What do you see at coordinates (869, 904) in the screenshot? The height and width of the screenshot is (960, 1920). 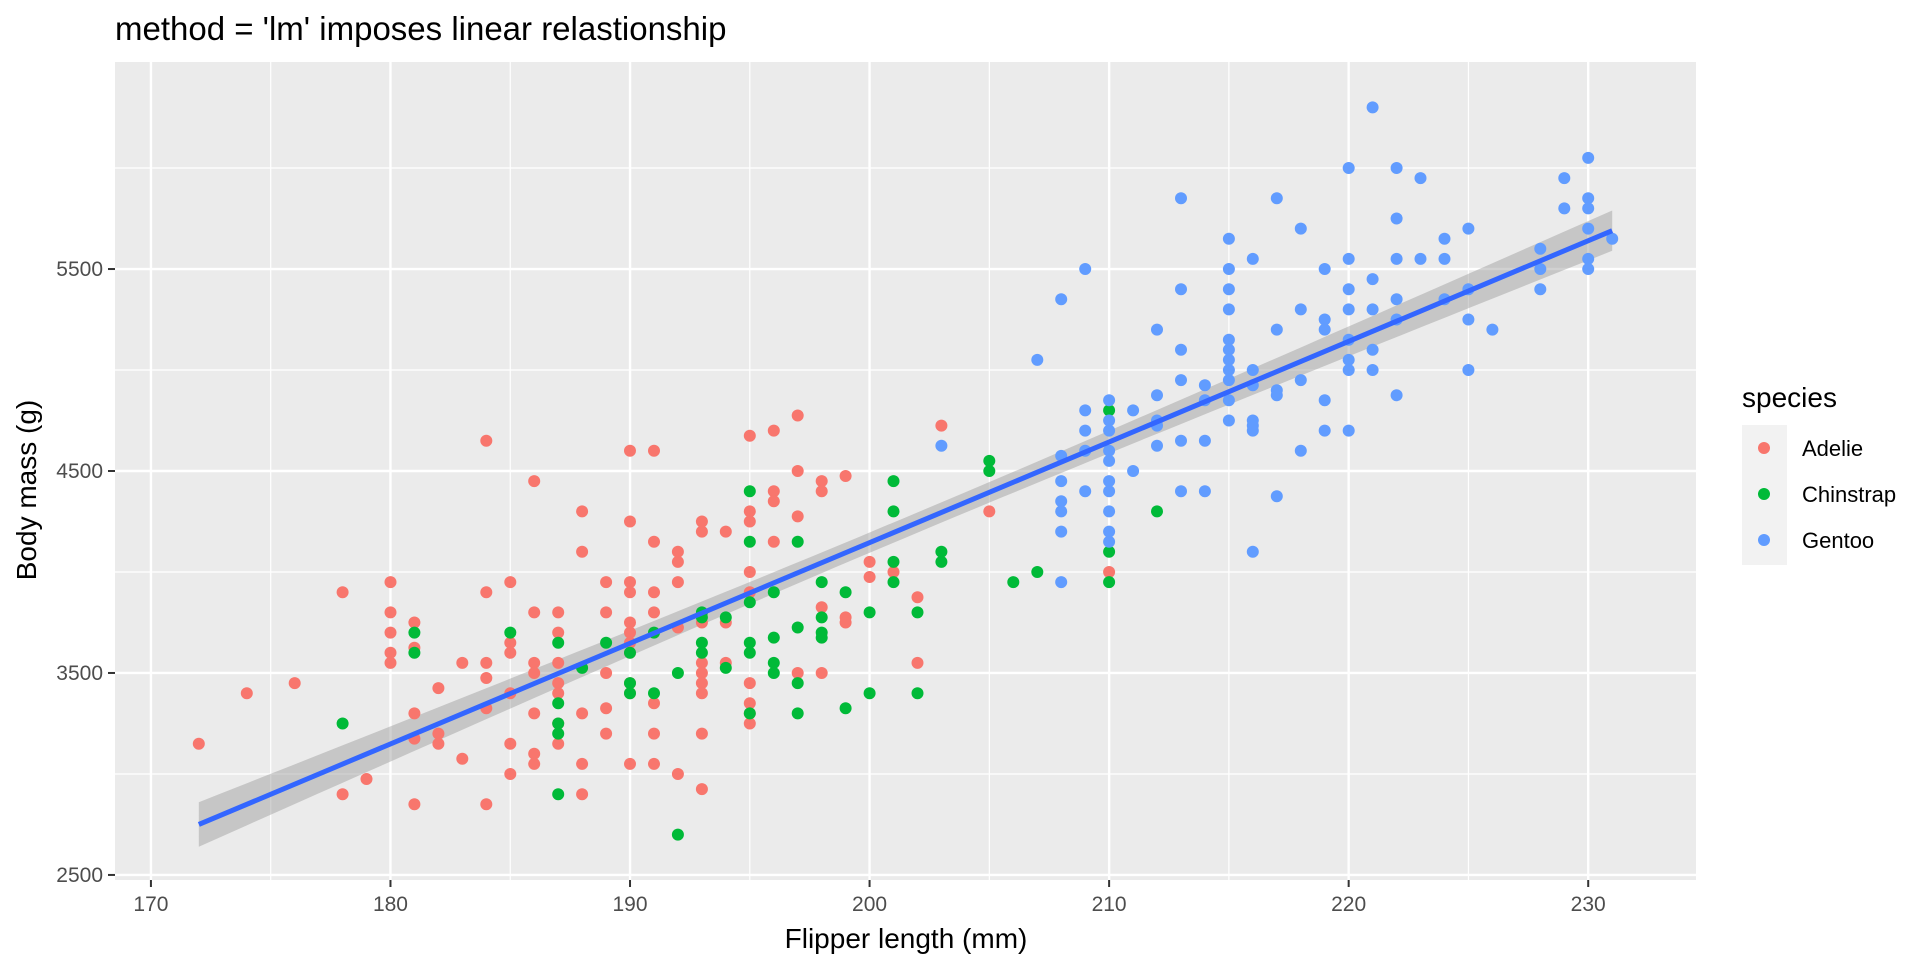 I see `x-tick-label: 200` at bounding box center [869, 904].